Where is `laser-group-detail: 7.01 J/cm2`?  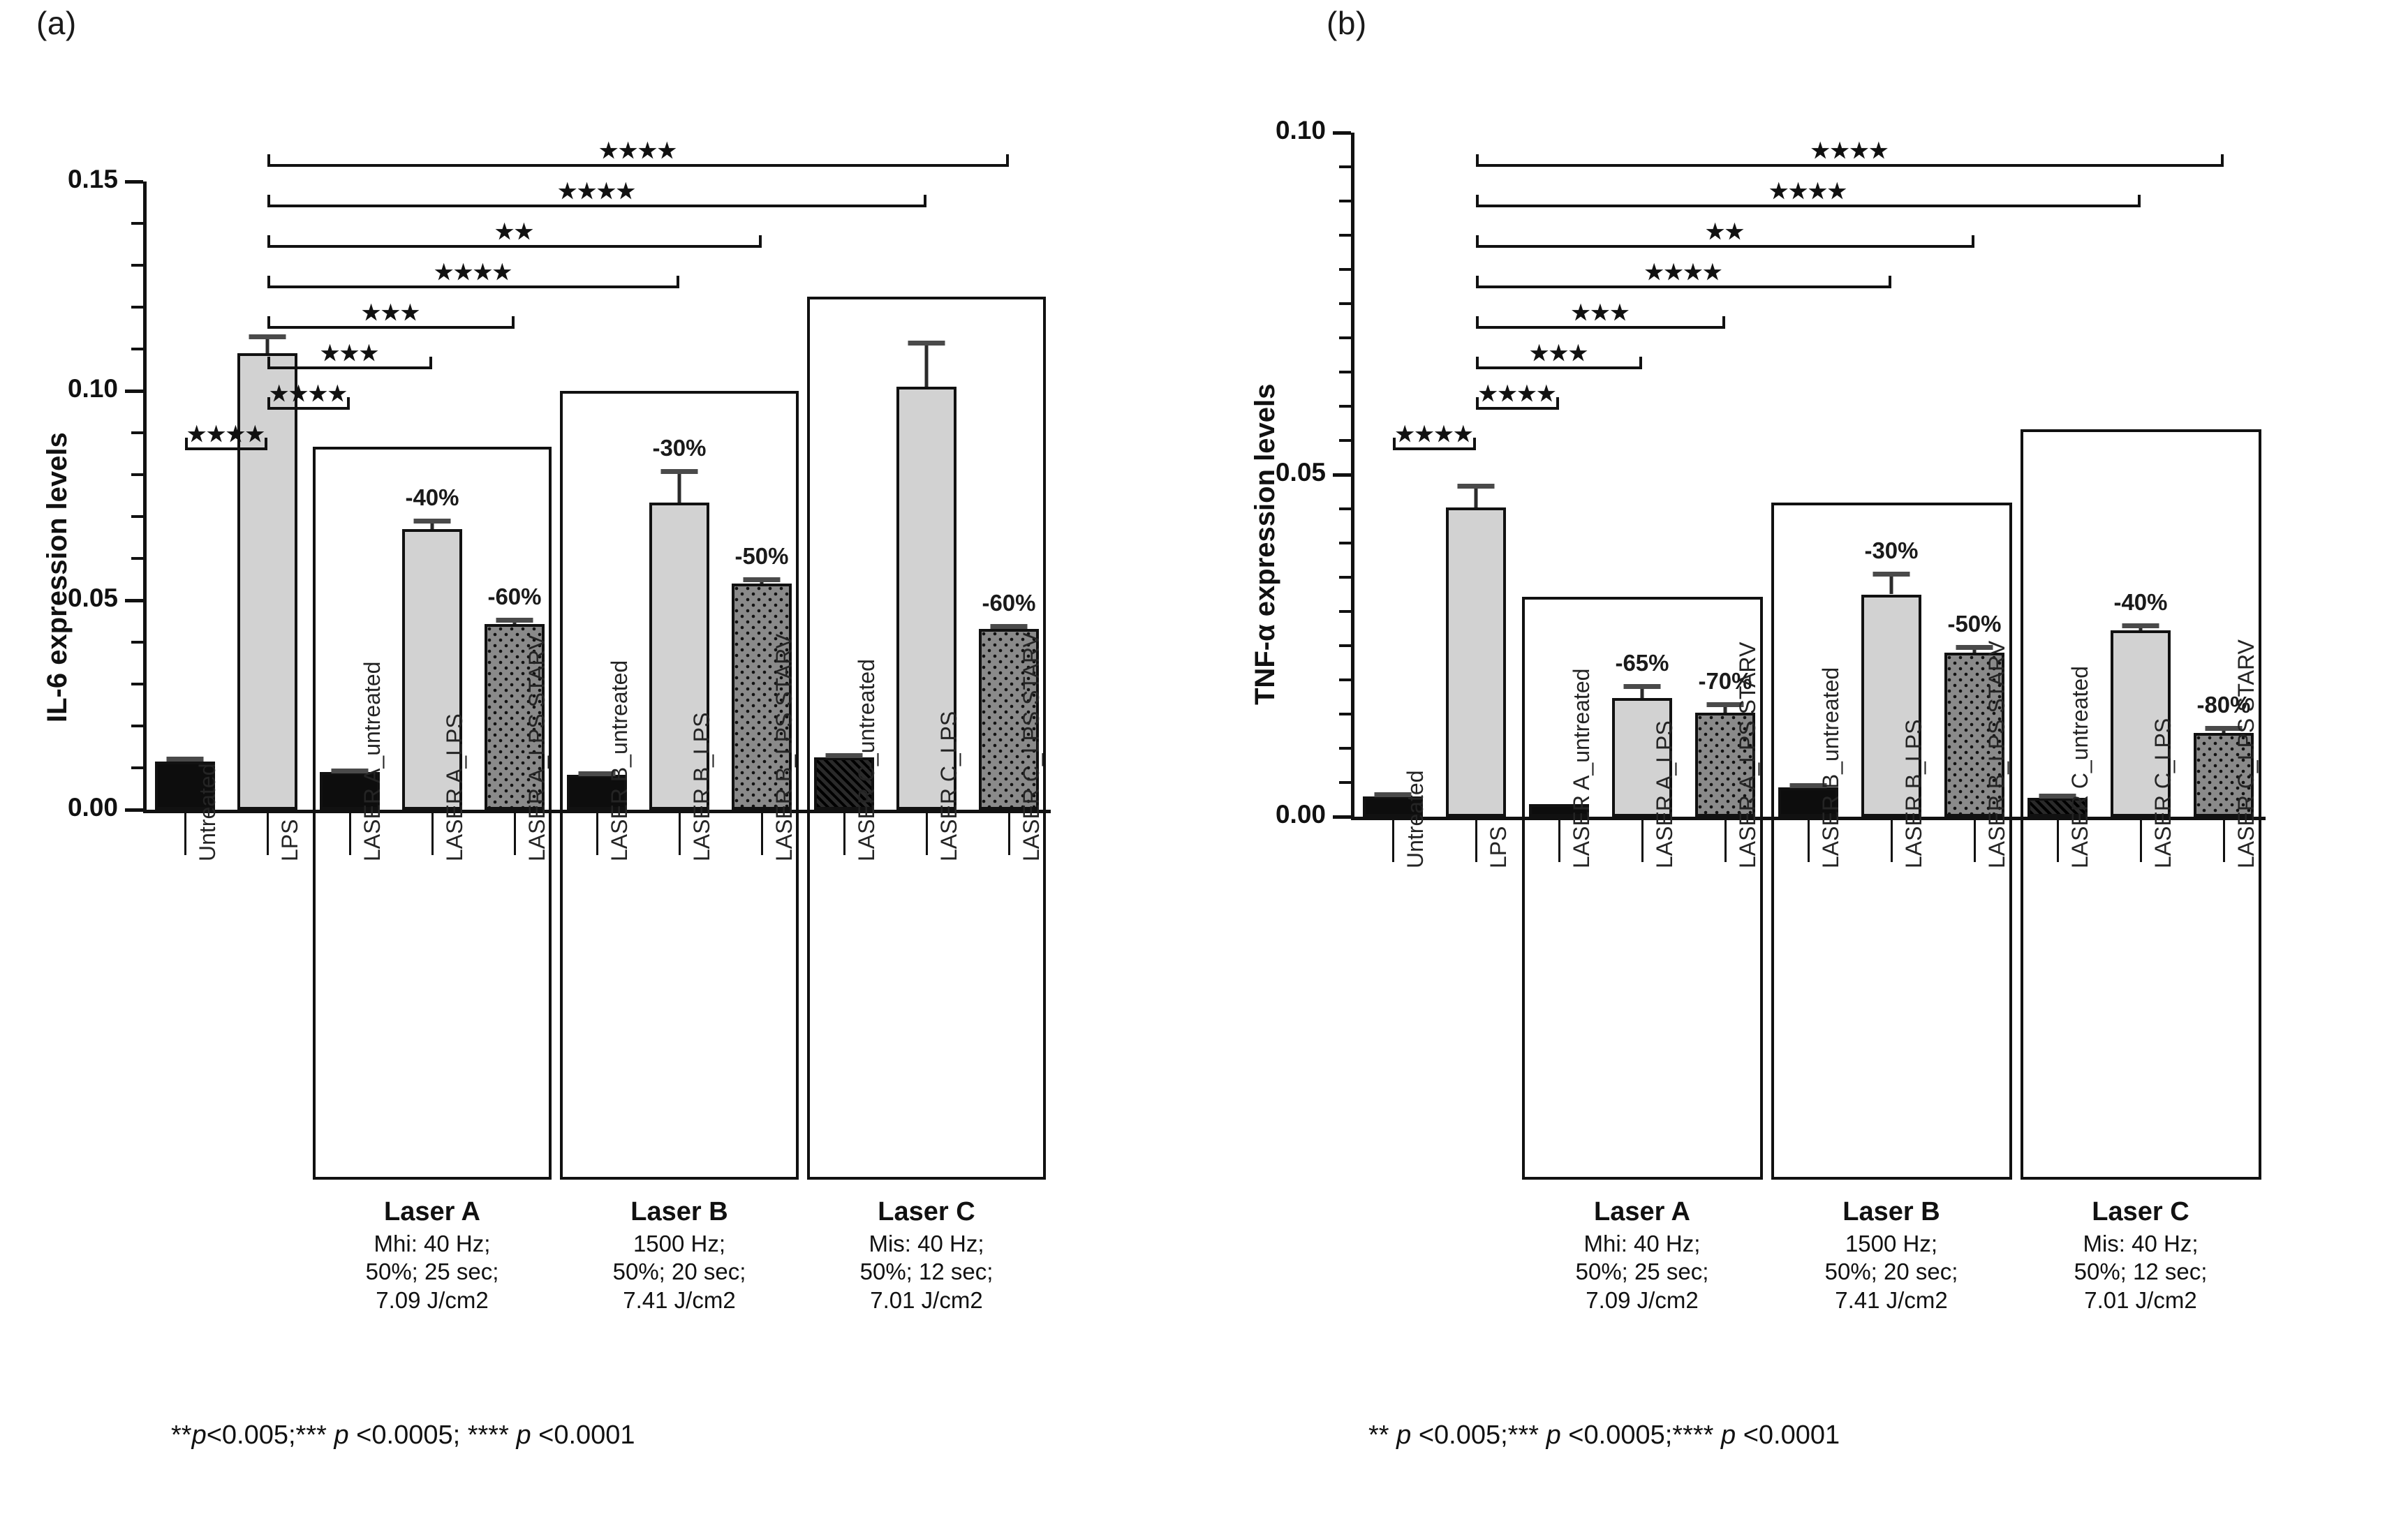 laser-group-detail: 7.01 J/cm2 is located at coordinates (2141, 1299).